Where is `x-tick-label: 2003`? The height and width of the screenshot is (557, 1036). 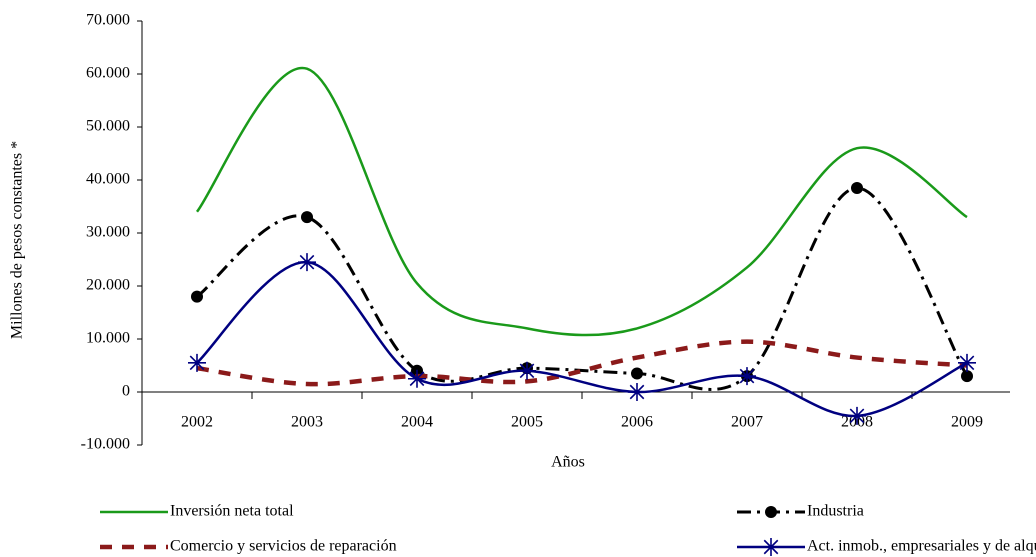 x-tick-label: 2003 is located at coordinates (307, 422).